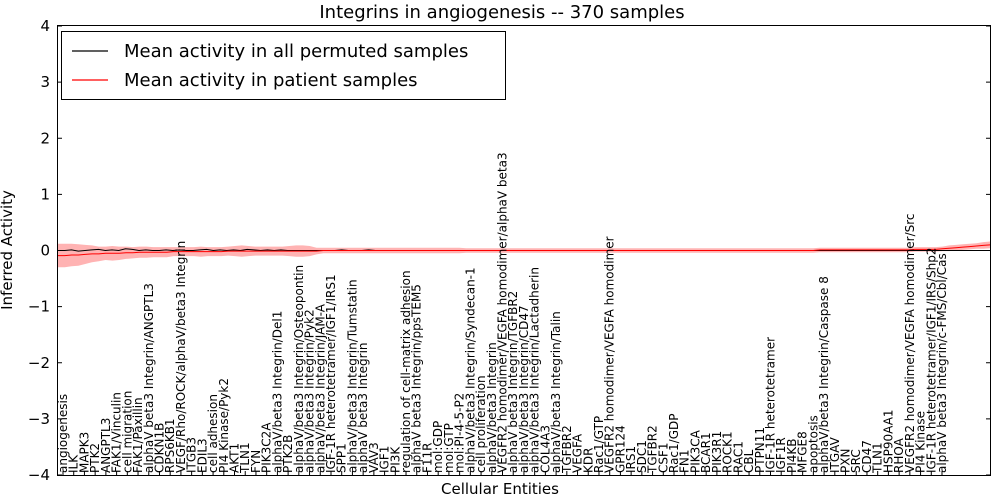 This screenshot has width=1000, height=500. What do you see at coordinates (74, 463) in the screenshot?
I see `entity-label: ILK` at bounding box center [74, 463].